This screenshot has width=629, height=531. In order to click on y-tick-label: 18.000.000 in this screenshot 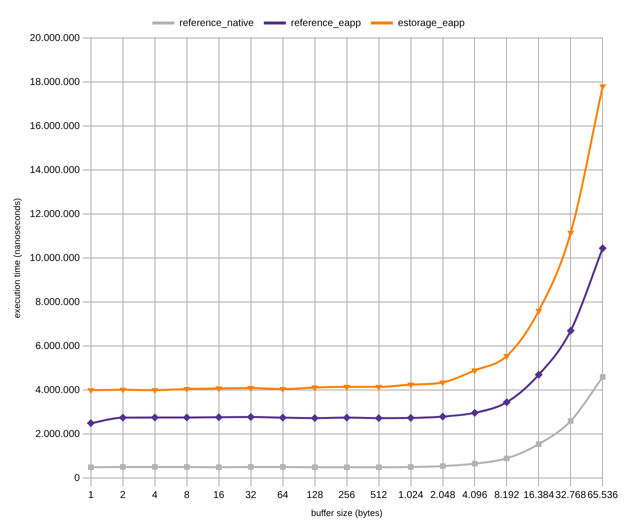, I will do `click(55, 82)`.